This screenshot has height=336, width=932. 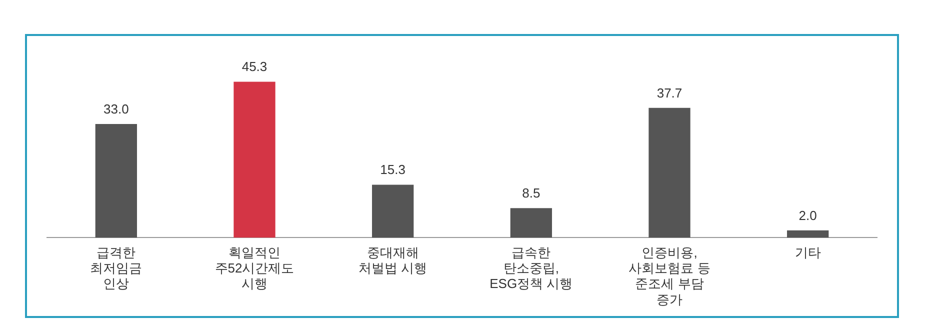 I want to click on data-label: 45.3, so click(x=255, y=66).